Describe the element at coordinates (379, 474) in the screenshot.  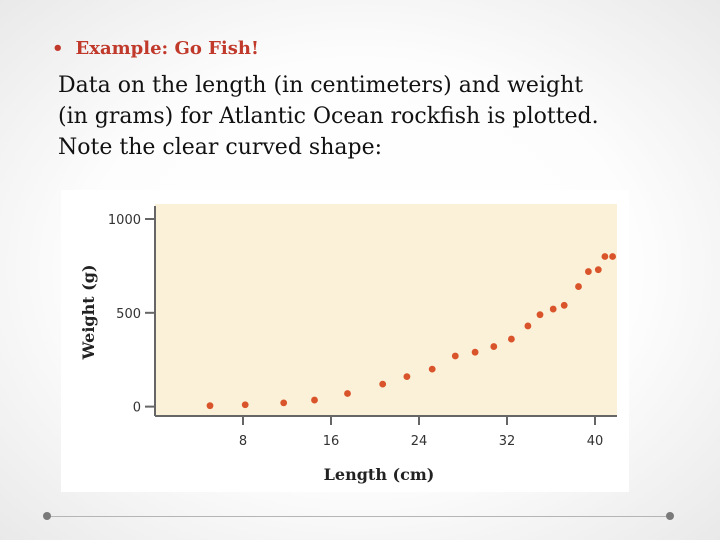
I see `x-axis-label: Length (cm)` at that location.